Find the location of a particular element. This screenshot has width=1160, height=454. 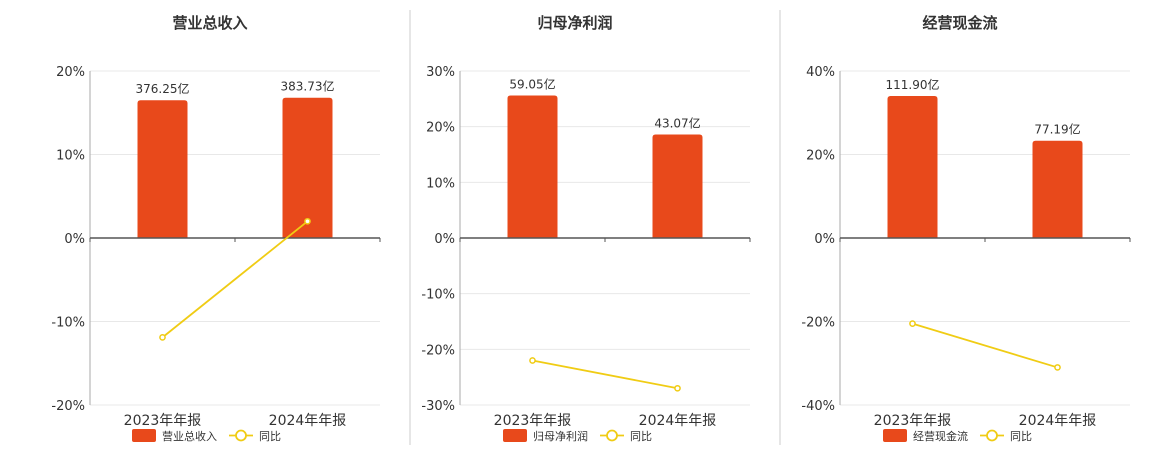

y-tick-label: -30% is located at coordinates (438, 406).